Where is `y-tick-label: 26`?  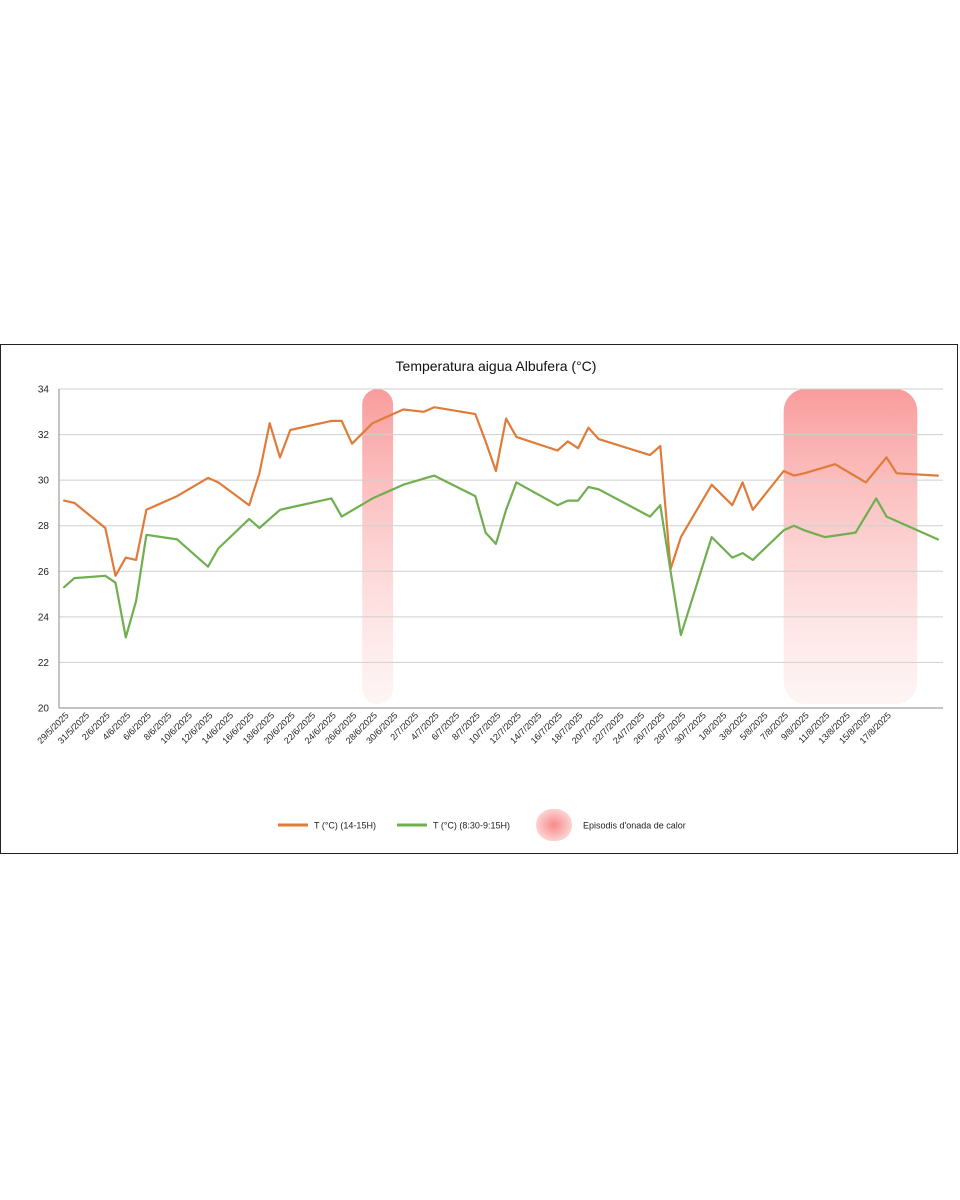 y-tick-label: 26 is located at coordinates (44, 572).